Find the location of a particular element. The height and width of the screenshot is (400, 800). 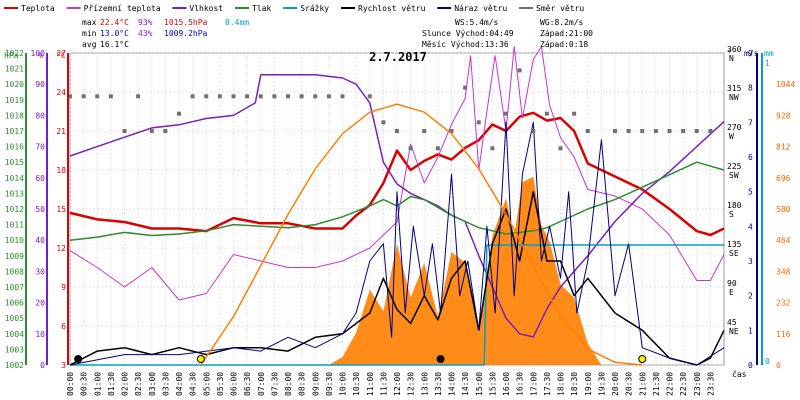

x-tick-label: 15:00 is located at coordinates (479, 384).